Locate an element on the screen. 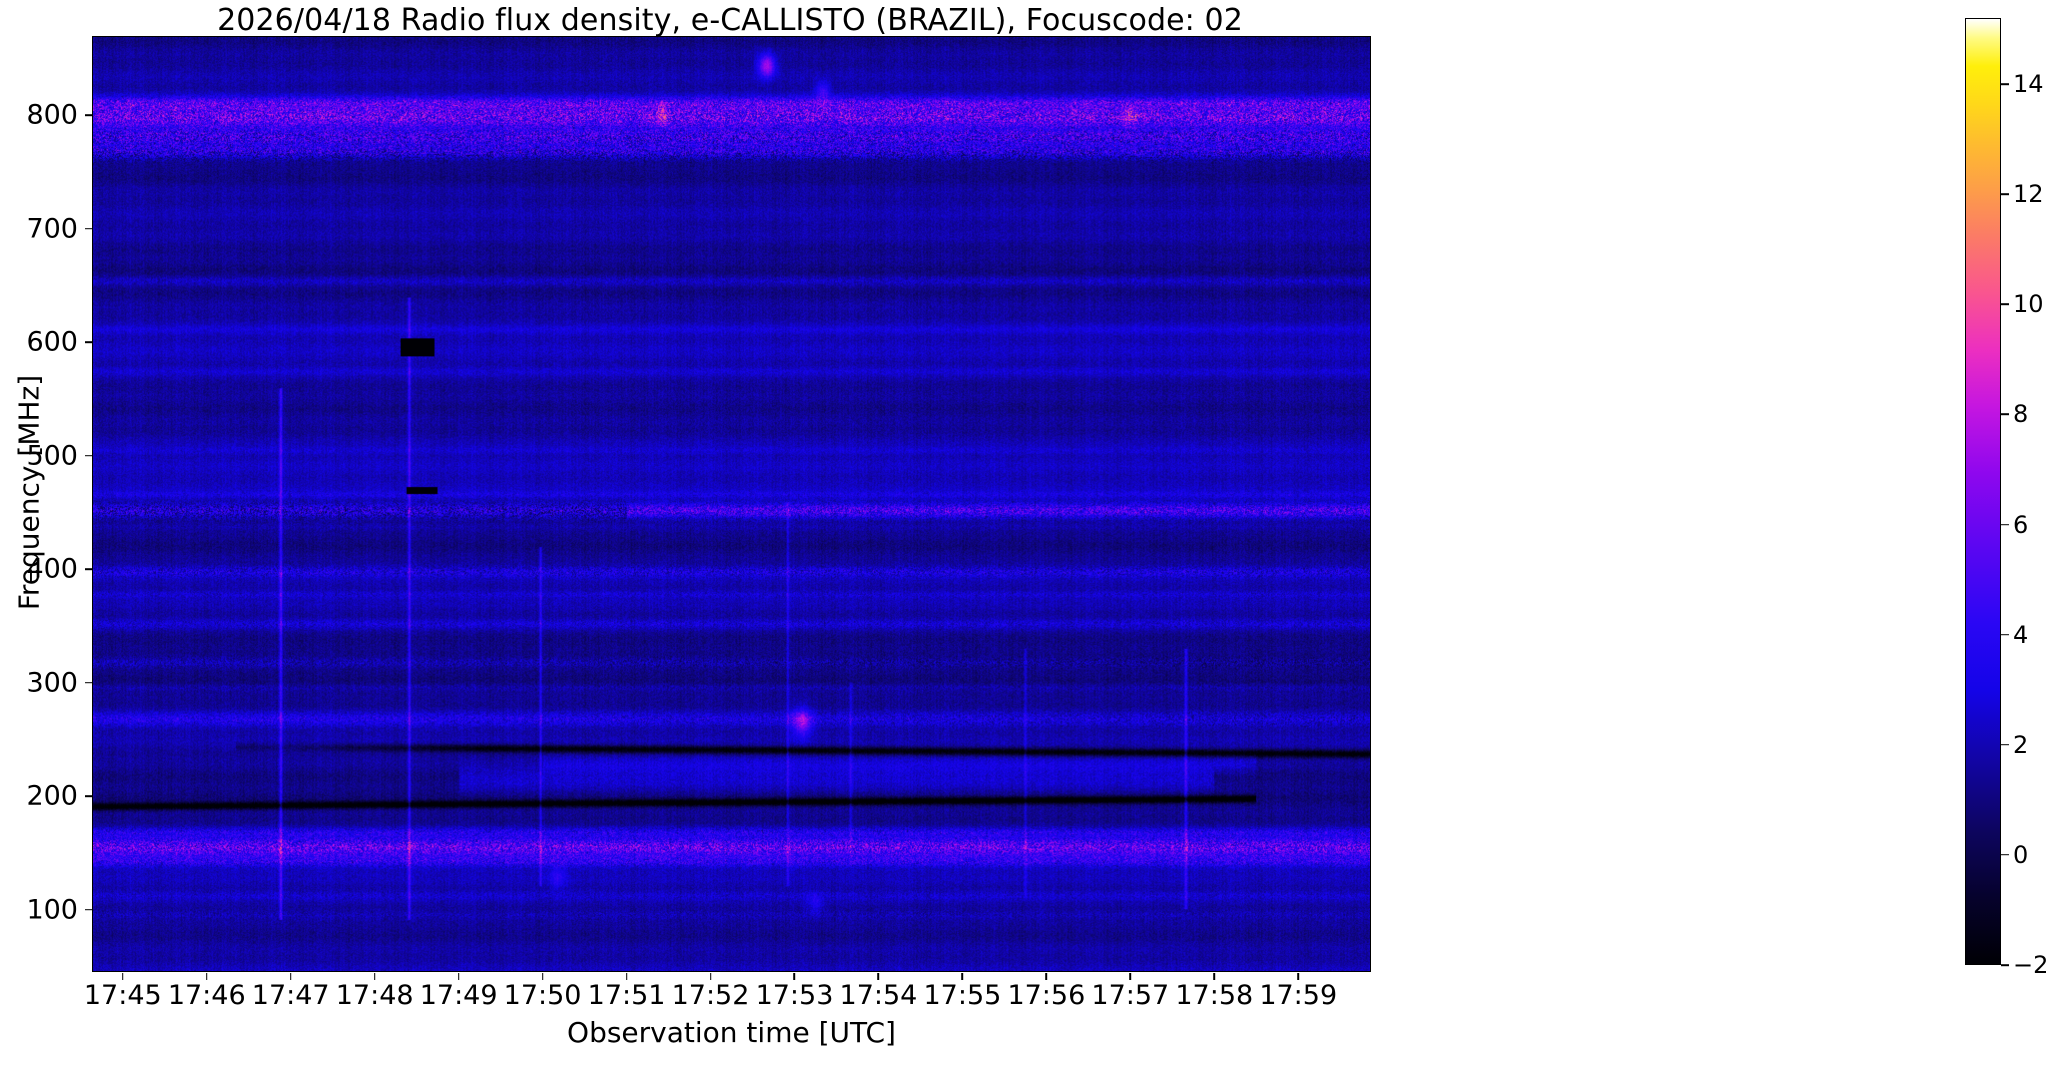 This screenshot has width=2066, height=1067. x-tick-label-17-57: 17:57 is located at coordinates (1130, 995).